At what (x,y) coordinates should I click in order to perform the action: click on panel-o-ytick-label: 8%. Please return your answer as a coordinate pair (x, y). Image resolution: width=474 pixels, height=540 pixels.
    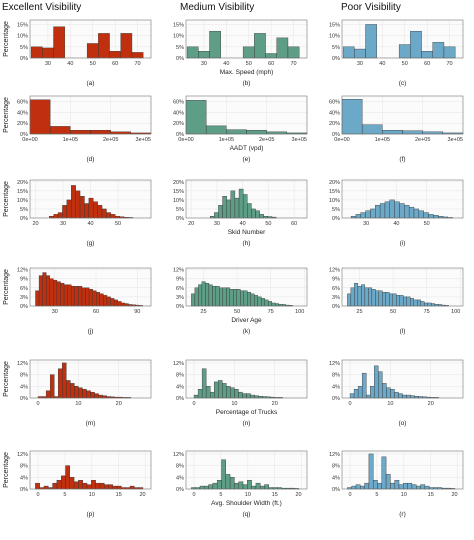
    Looking at the image, I should click on (336, 376).